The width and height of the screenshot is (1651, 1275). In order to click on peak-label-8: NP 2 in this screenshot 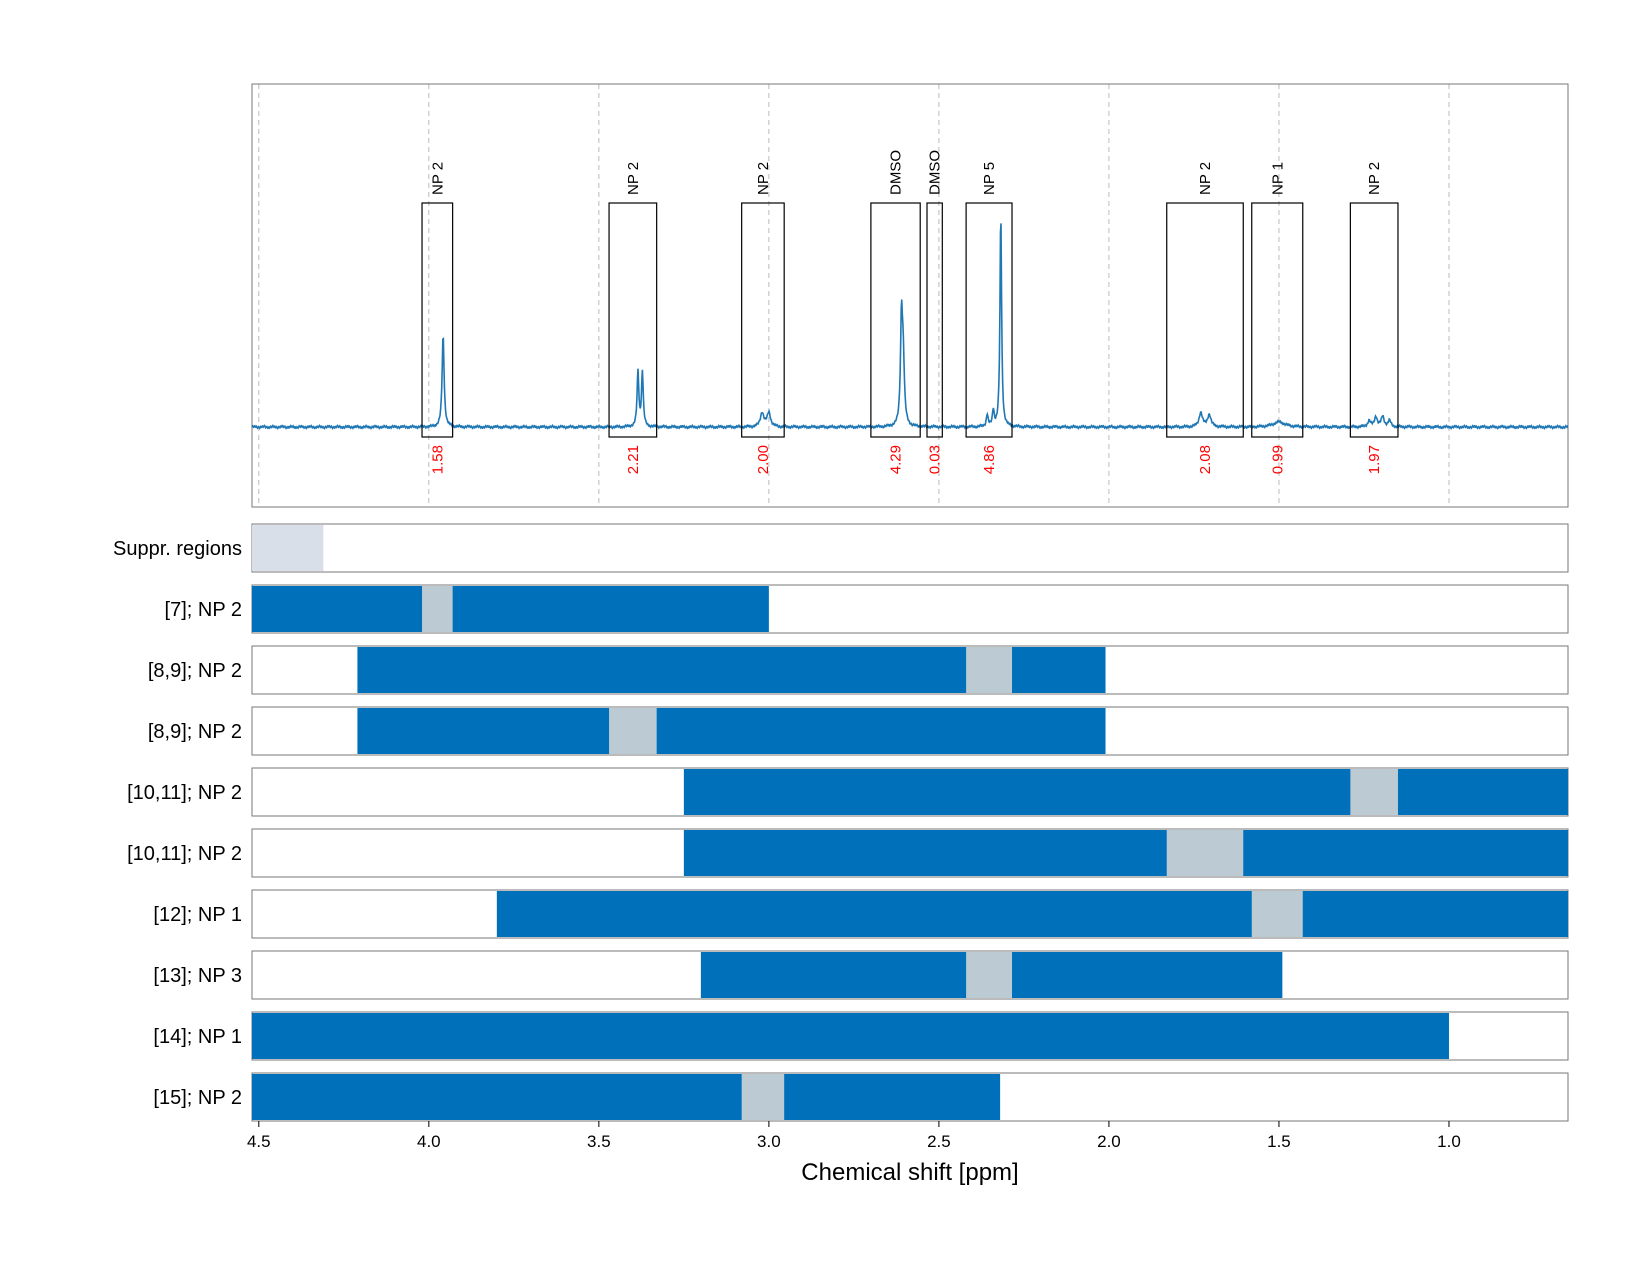, I will do `click(1374, 178)`.